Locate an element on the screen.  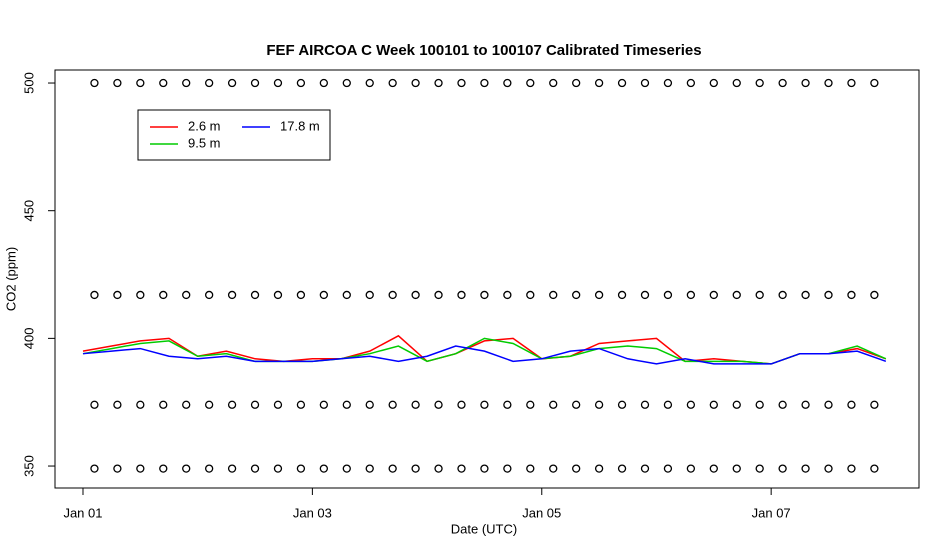
y-axis-label: CO2 (ppm) is located at coordinates (10, 279).